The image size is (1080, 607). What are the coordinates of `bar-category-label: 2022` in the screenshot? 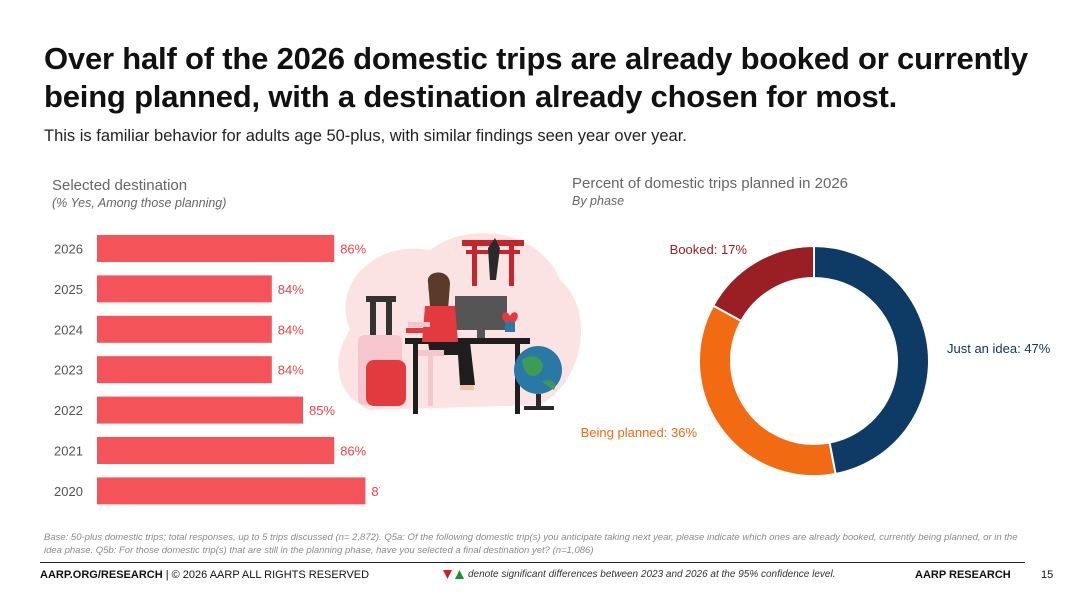 It's located at (68, 410).